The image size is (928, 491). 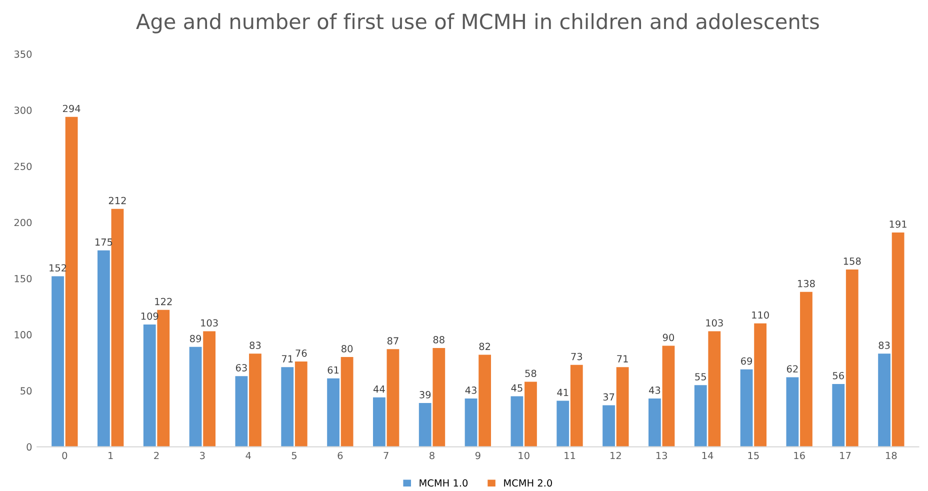 I want to click on x-tick-label: 17, so click(x=845, y=456).